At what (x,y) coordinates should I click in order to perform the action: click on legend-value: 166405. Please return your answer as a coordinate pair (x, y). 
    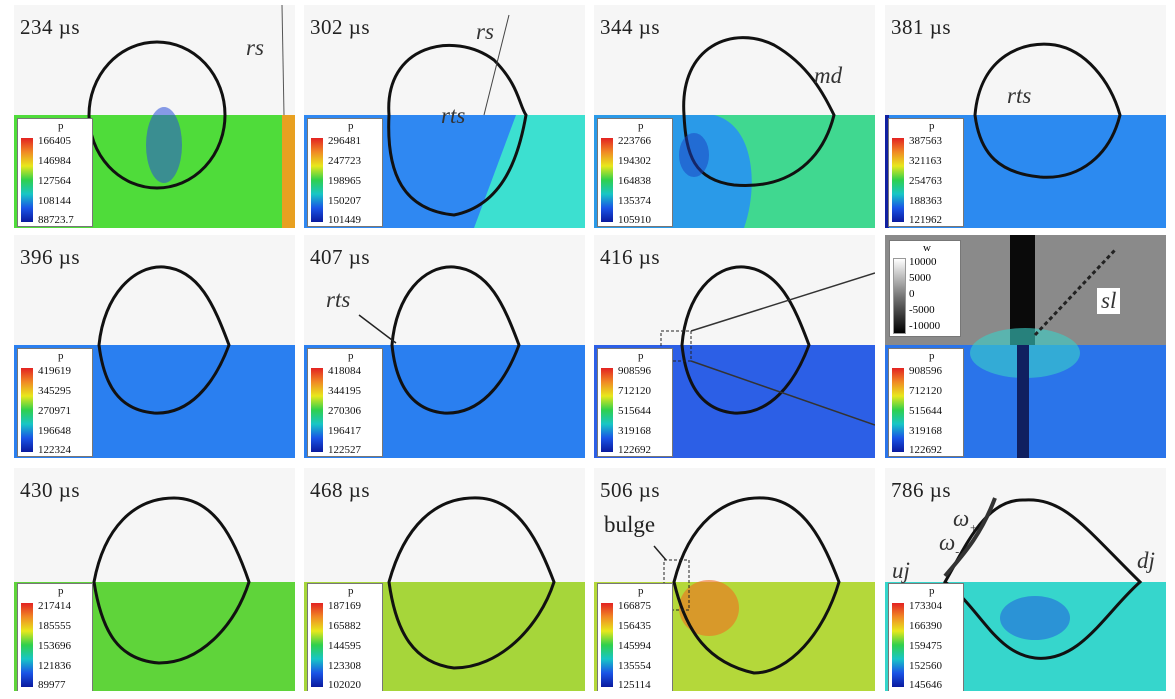
    Looking at the image, I should click on (54, 141).